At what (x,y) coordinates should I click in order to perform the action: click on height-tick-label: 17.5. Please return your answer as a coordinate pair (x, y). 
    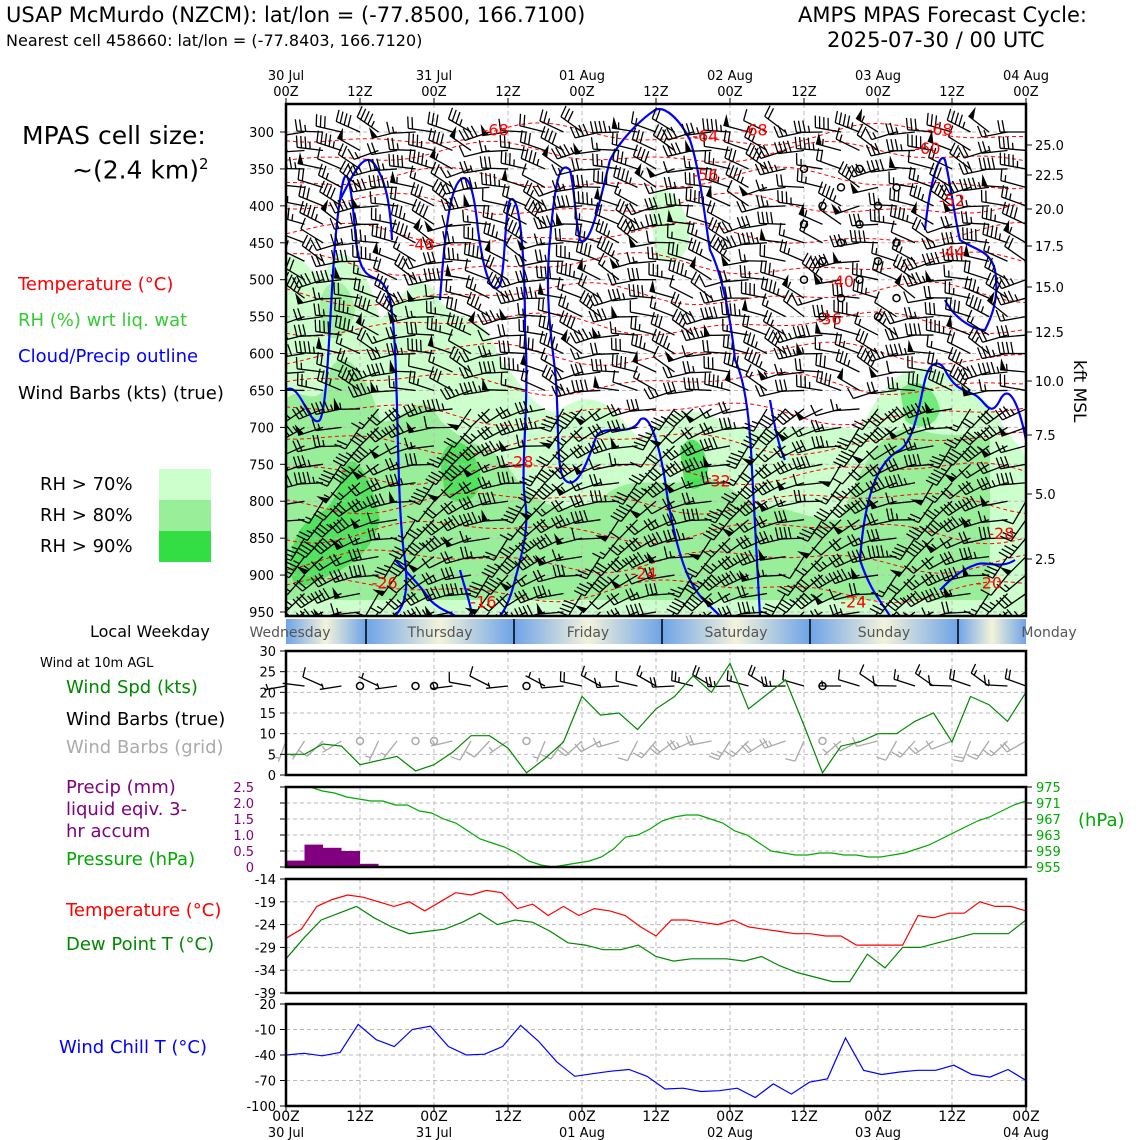
    Looking at the image, I should click on (1049, 247).